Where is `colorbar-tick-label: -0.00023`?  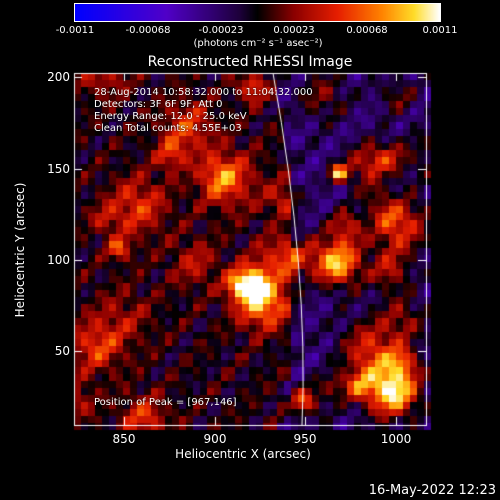
colorbar-tick-label: -0.00023 is located at coordinates (221, 30).